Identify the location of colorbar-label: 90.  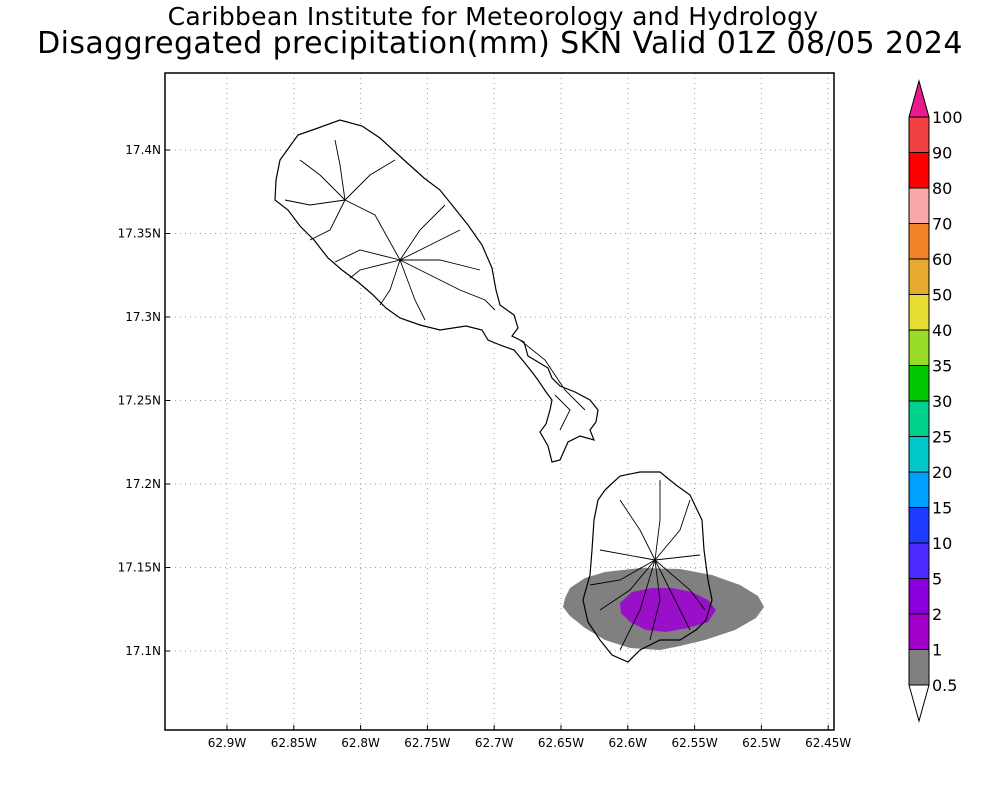
(942, 153).